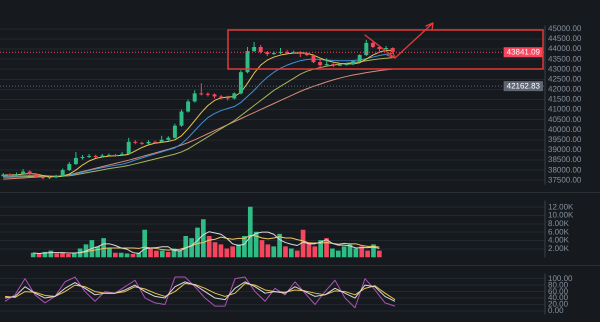 The height and width of the screenshot is (322, 600). I want to click on y-tick-label: 40000.00, so click(565, 129).